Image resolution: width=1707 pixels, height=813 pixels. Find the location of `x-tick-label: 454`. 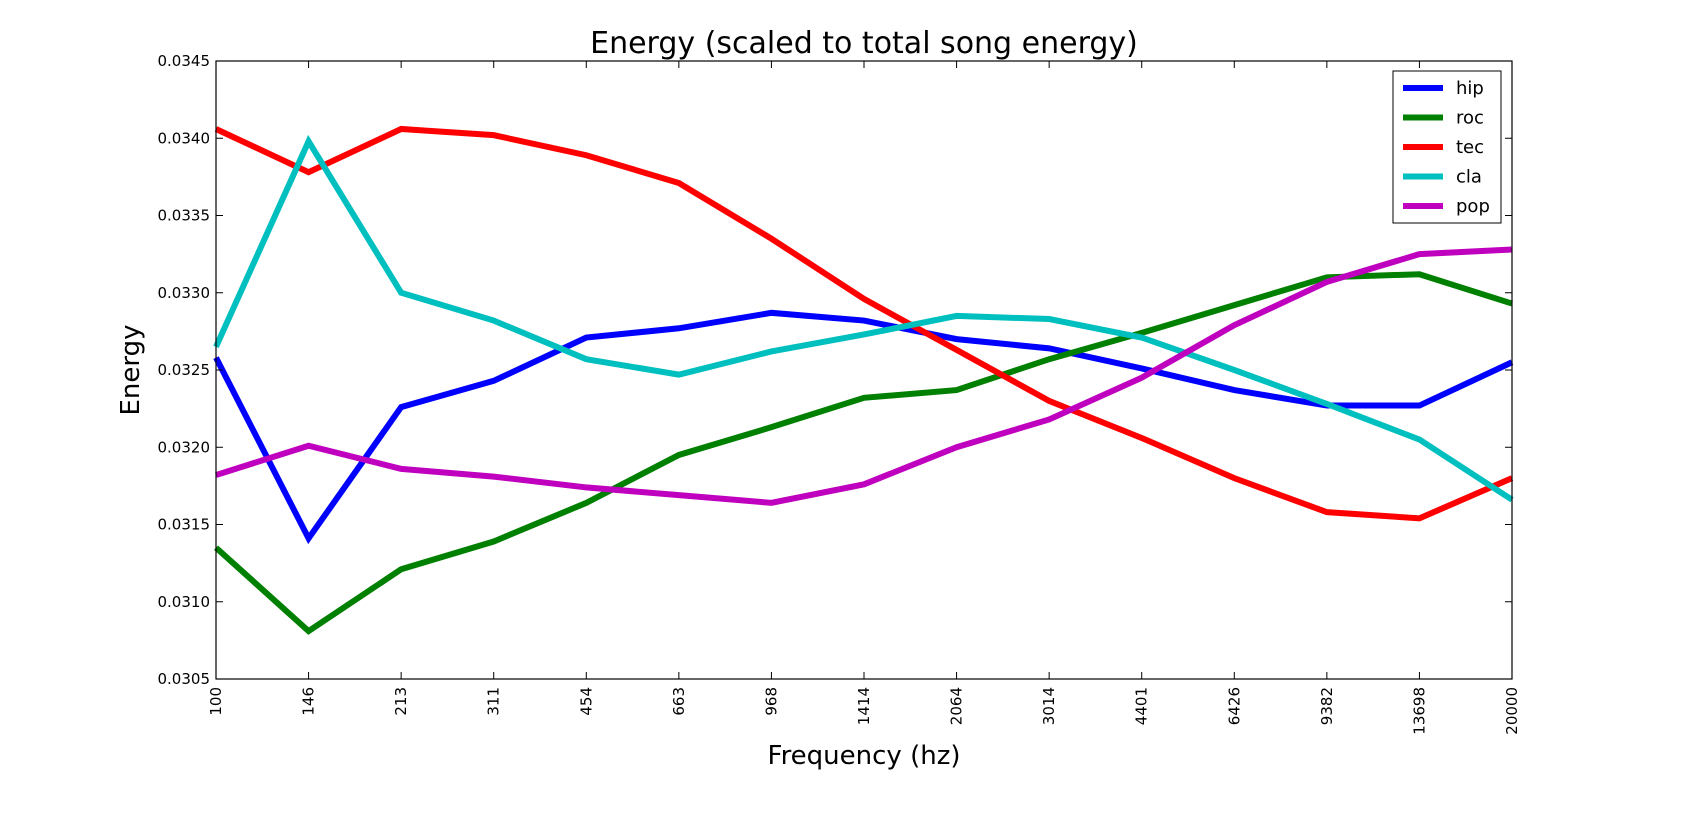

x-tick-label: 454 is located at coordinates (586, 701).